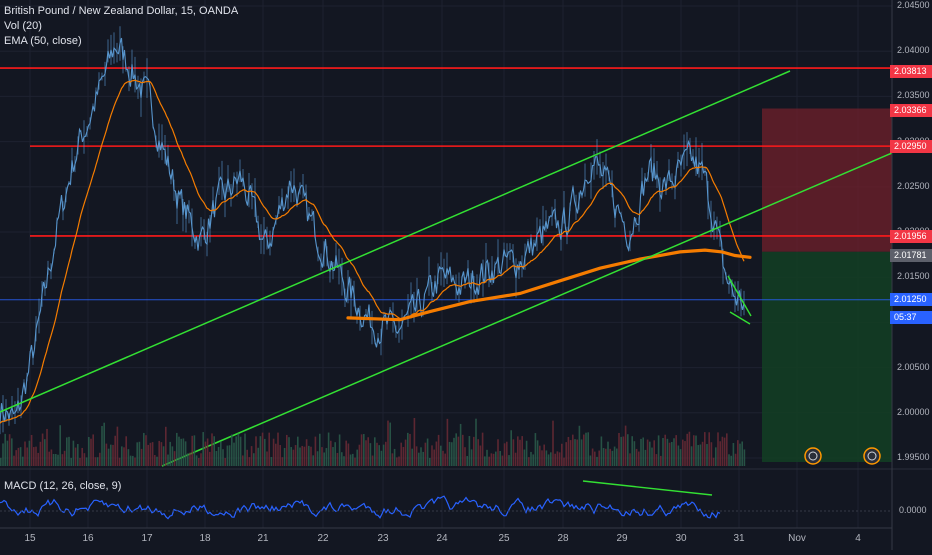  Describe the element at coordinates (43, 41) in the screenshot. I see `ema-legend: EMA (50, close)` at that location.